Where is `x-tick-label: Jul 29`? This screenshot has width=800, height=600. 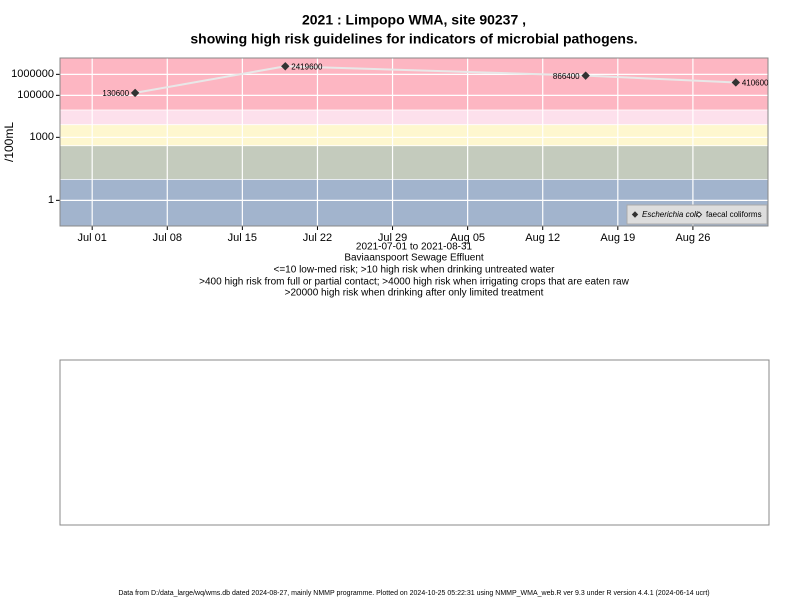
x-tick-label: Jul 29 is located at coordinates (392, 238).